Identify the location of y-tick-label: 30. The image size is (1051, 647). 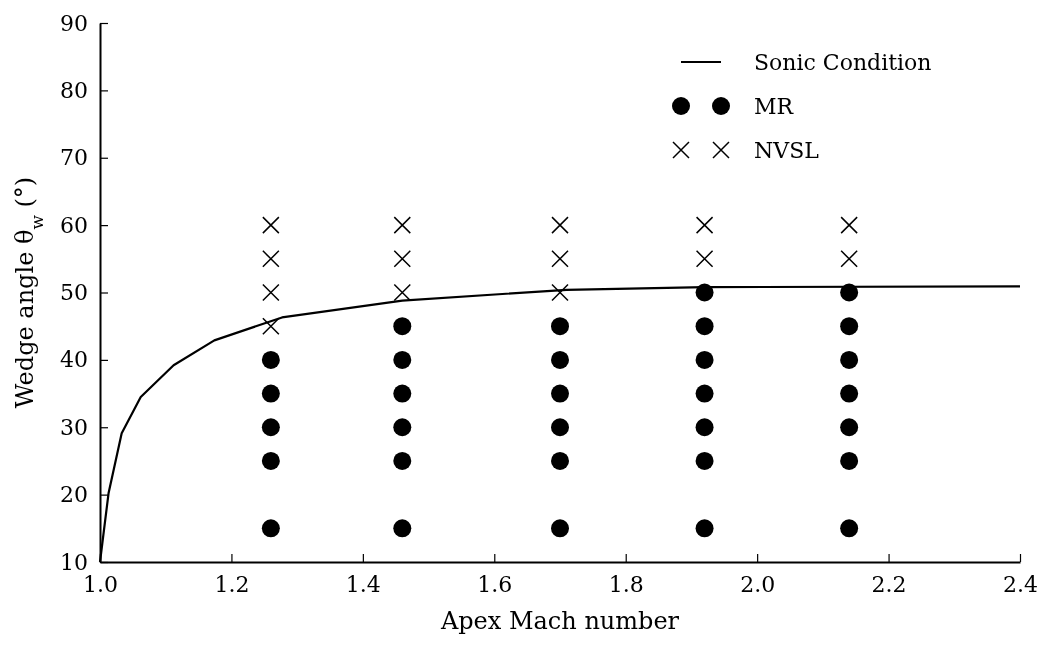
(74, 427).